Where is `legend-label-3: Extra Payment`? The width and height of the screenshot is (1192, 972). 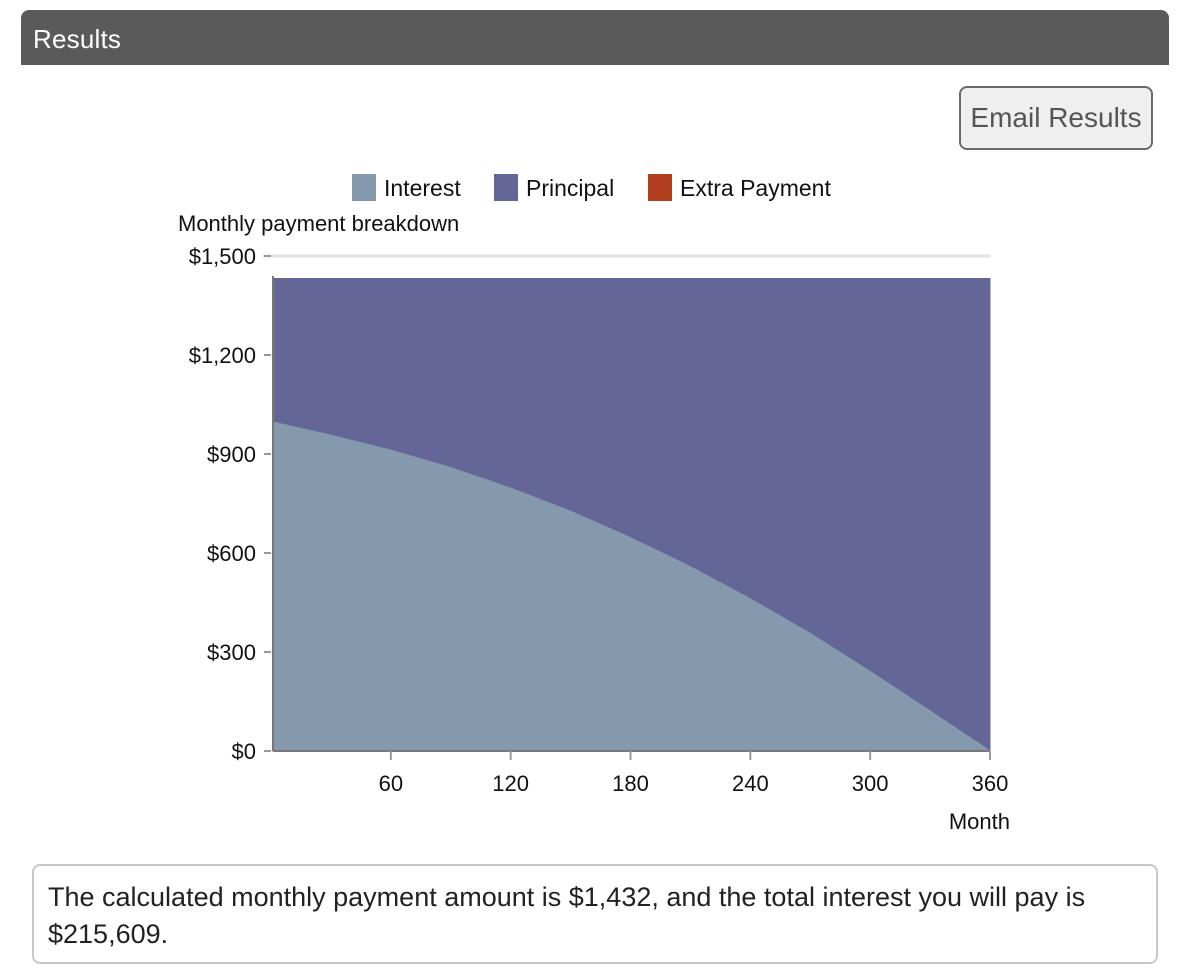
legend-label-3: Extra Payment is located at coordinates (755, 188).